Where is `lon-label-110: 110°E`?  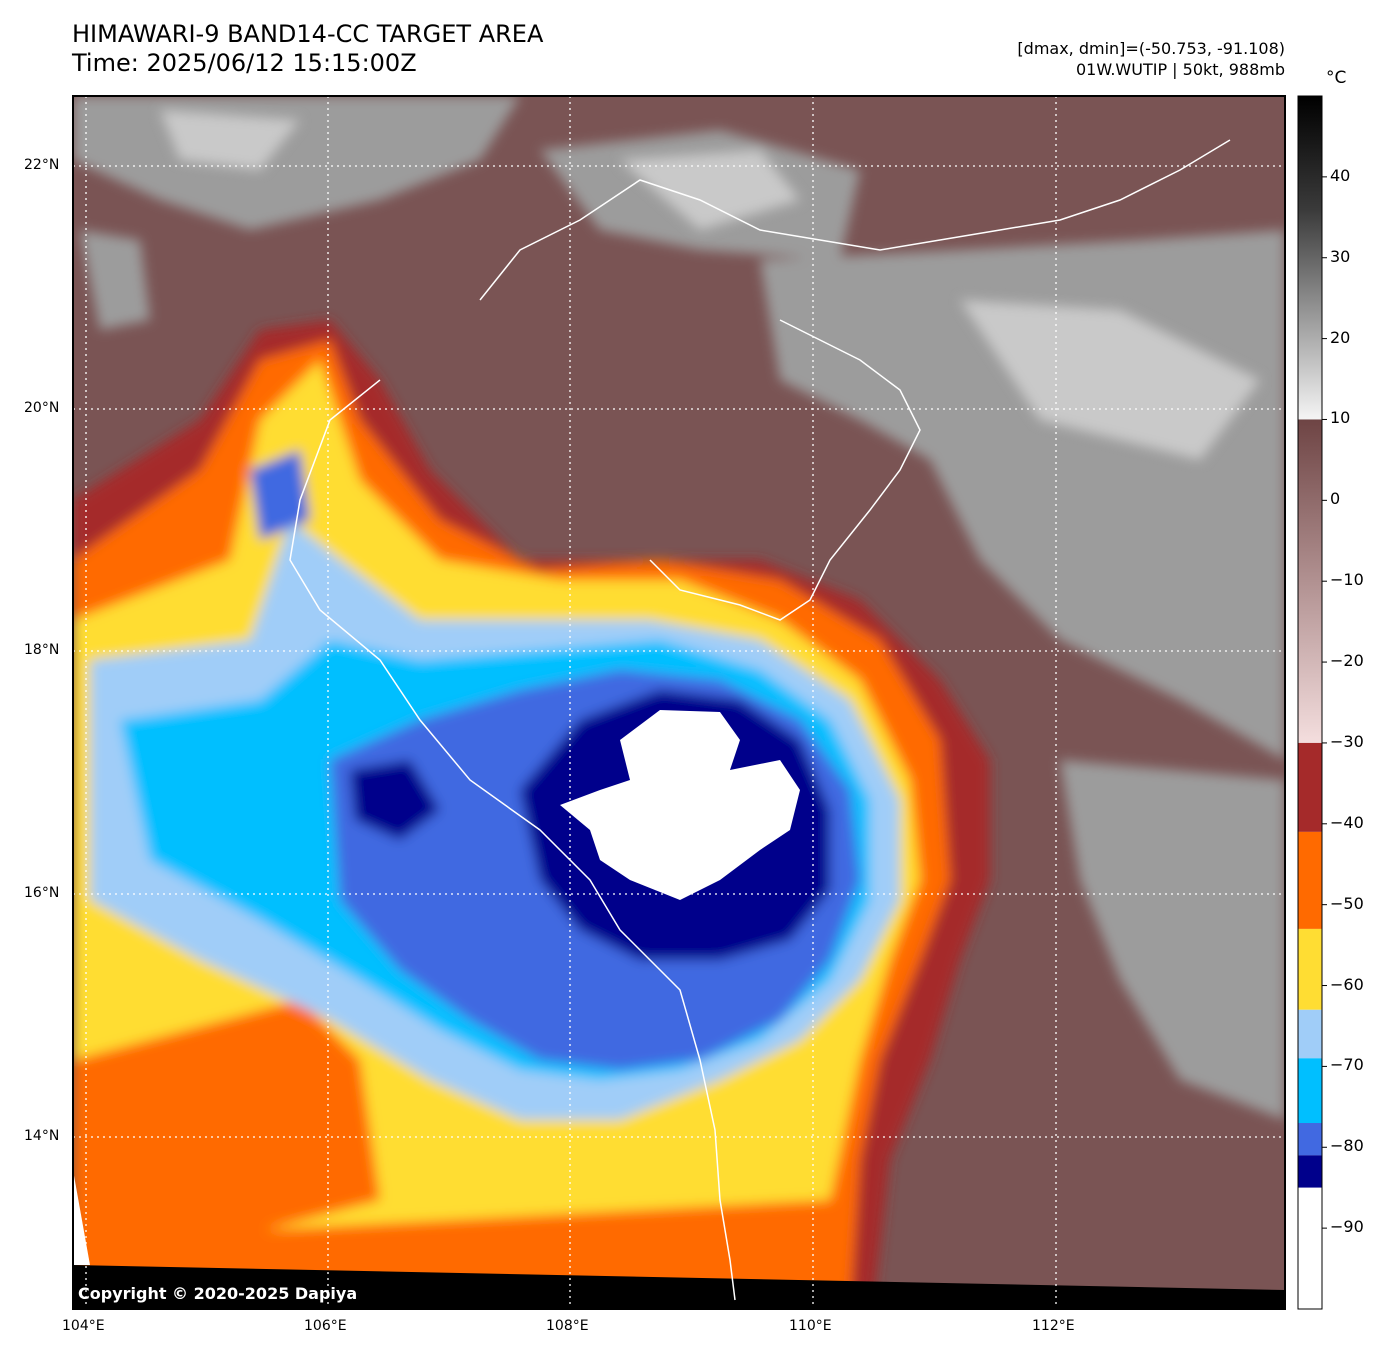 lon-label-110: 110°E is located at coordinates (810, 1326).